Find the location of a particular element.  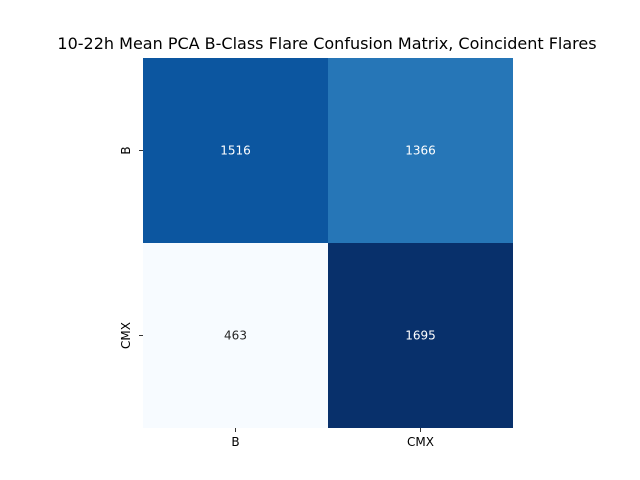

cell-annotations: 1516 1366 463 1695 is located at coordinates (328, 243).